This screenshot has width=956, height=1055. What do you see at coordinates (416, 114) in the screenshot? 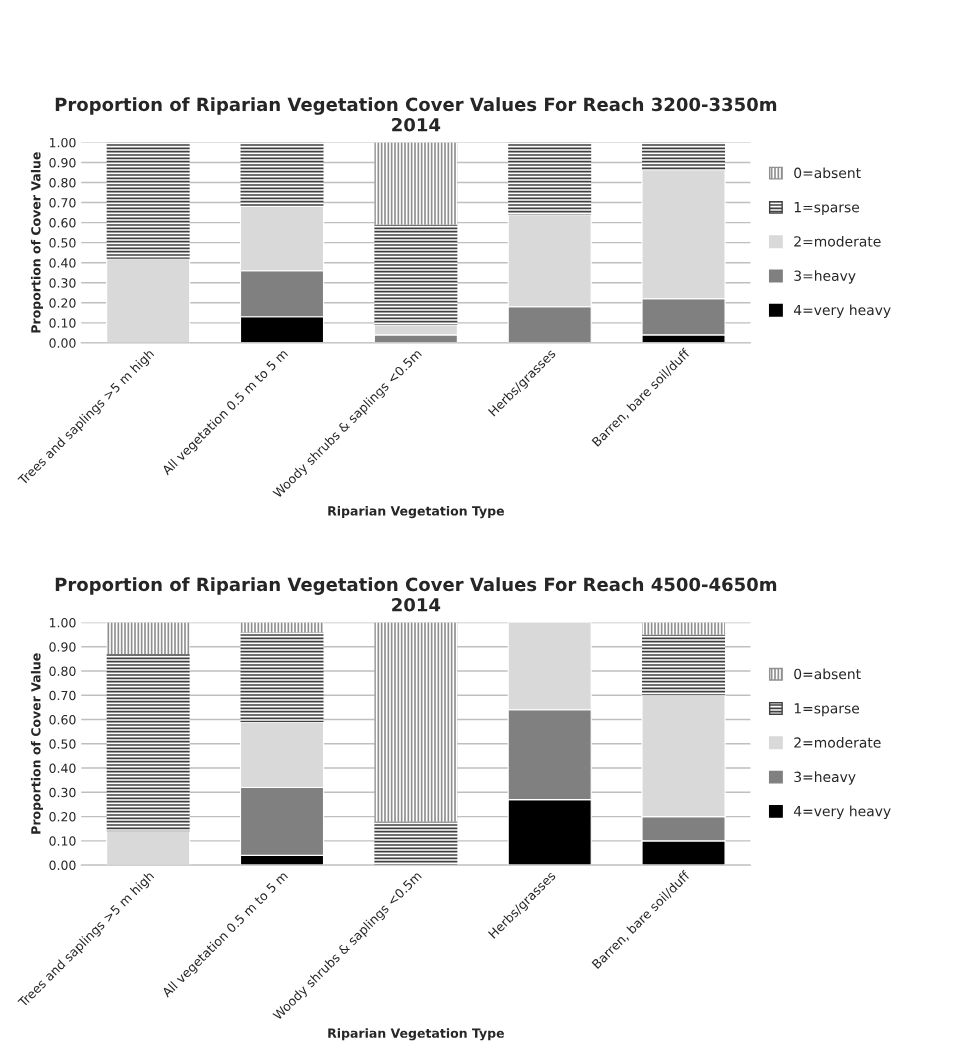
I see `chart-title: Proportion of Riparian Vegetation Cover Values For Reach 3200-3350m 2014` at bounding box center [416, 114].